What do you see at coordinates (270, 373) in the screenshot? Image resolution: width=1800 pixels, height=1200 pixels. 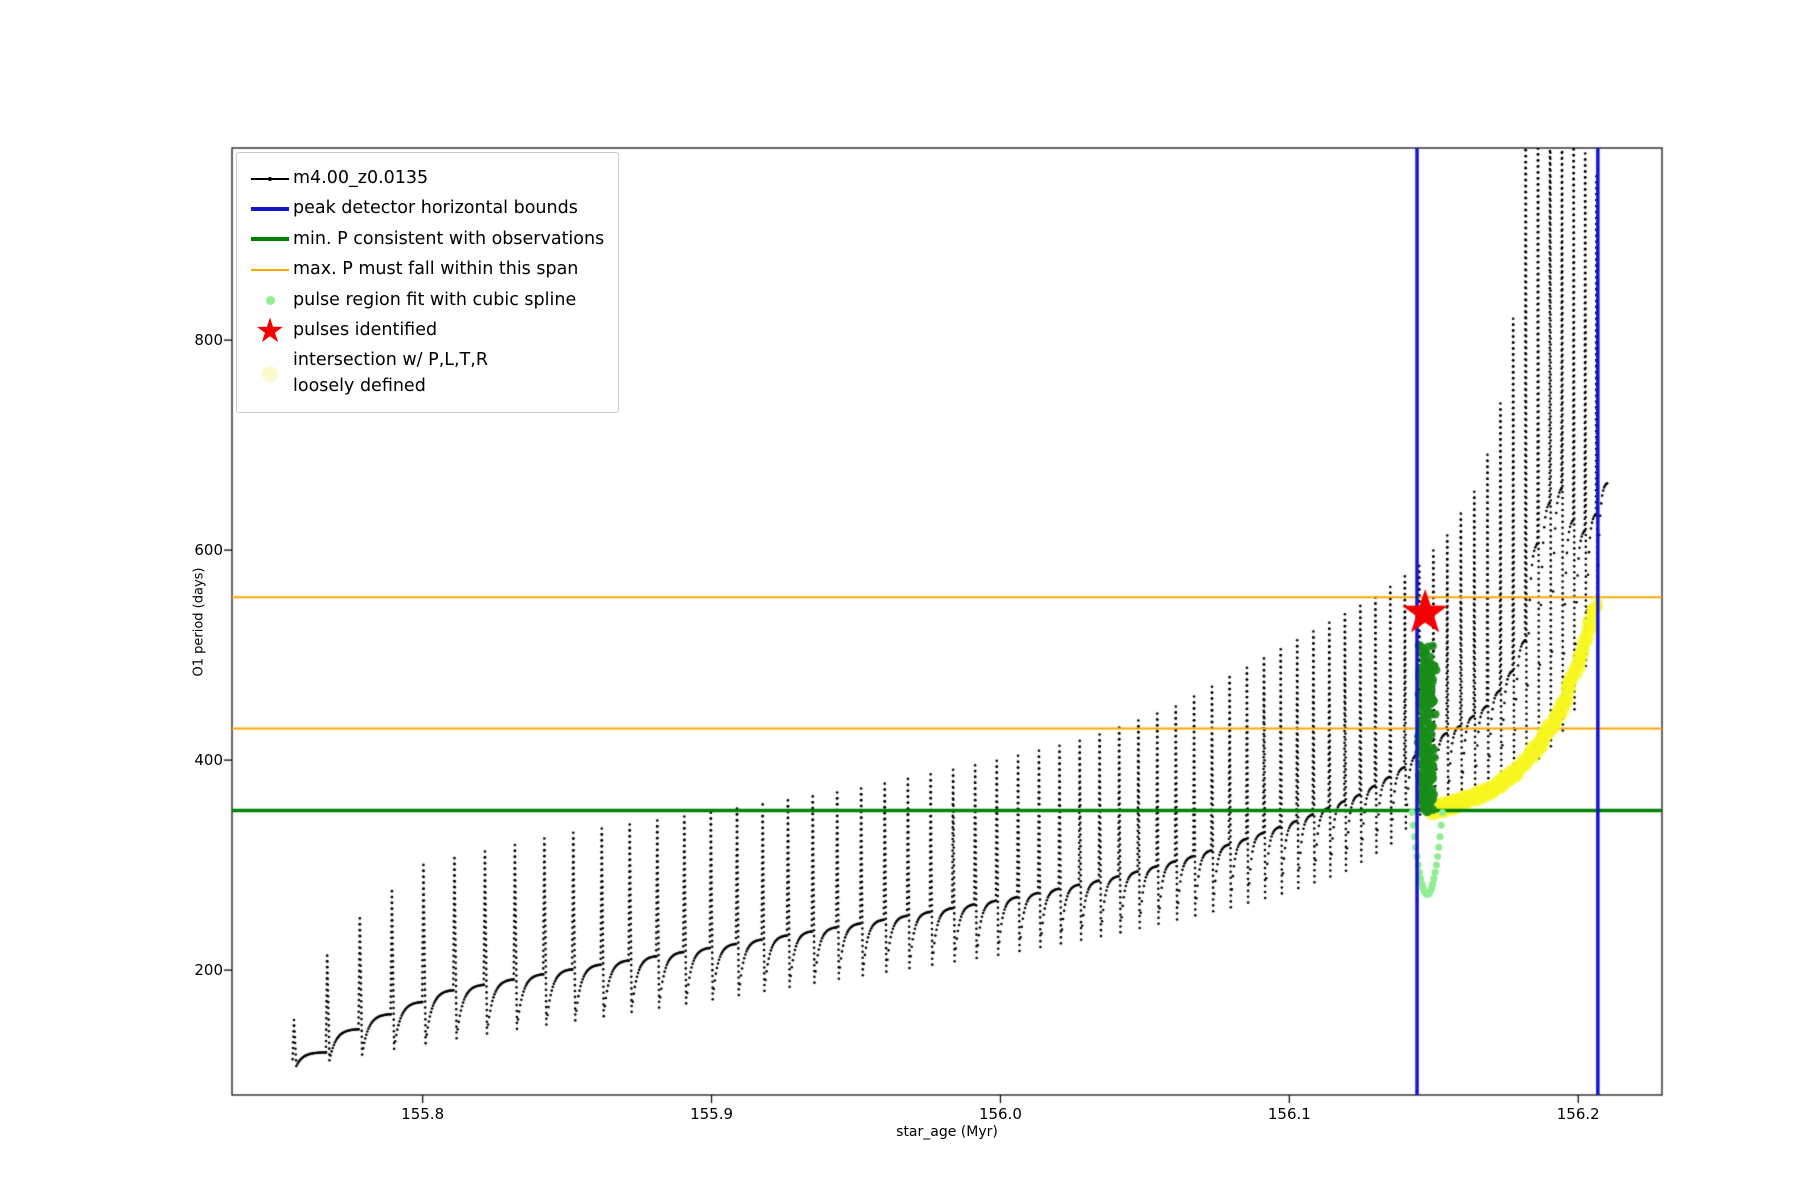 I see `yellow-dot-icon` at bounding box center [270, 373].